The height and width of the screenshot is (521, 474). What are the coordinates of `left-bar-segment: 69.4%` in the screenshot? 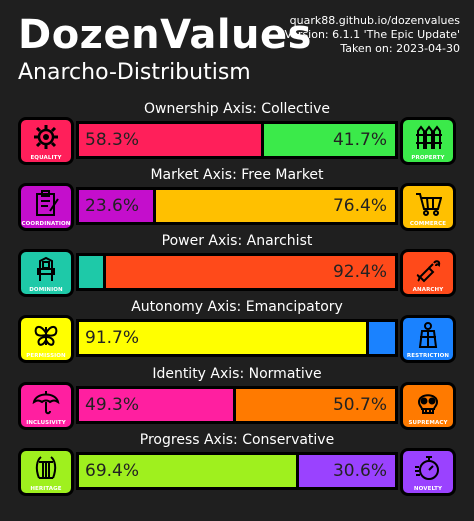 It's located at (188, 471).